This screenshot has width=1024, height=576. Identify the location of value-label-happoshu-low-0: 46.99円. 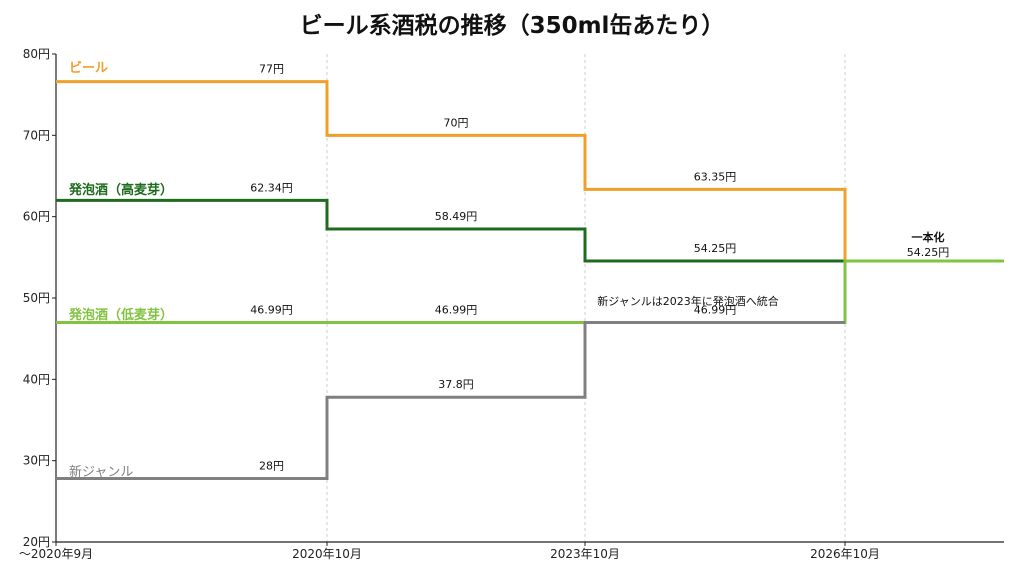
(271, 309).